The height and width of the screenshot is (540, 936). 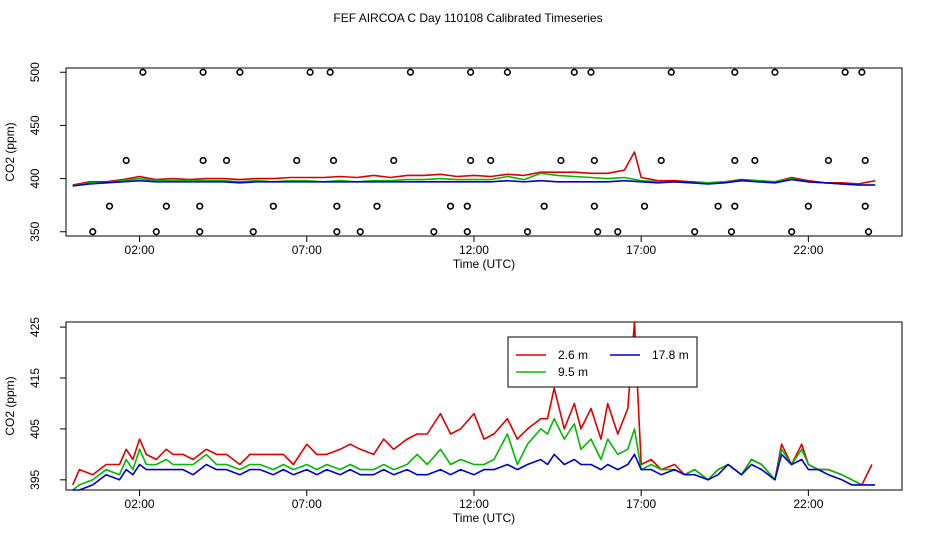 What do you see at coordinates (35, 479) in the screenshot?
I see `y-tick-label: 395` at bounding box center [35, 479].